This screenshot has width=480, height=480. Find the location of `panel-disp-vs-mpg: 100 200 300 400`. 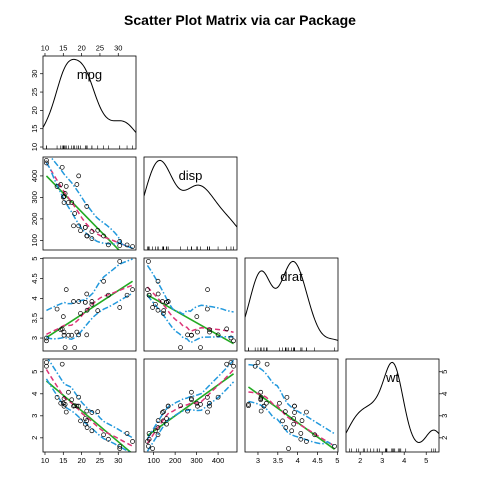

panel-disp-vs-mpg: 100 200 300 400 is located at coordinates (83, 203).